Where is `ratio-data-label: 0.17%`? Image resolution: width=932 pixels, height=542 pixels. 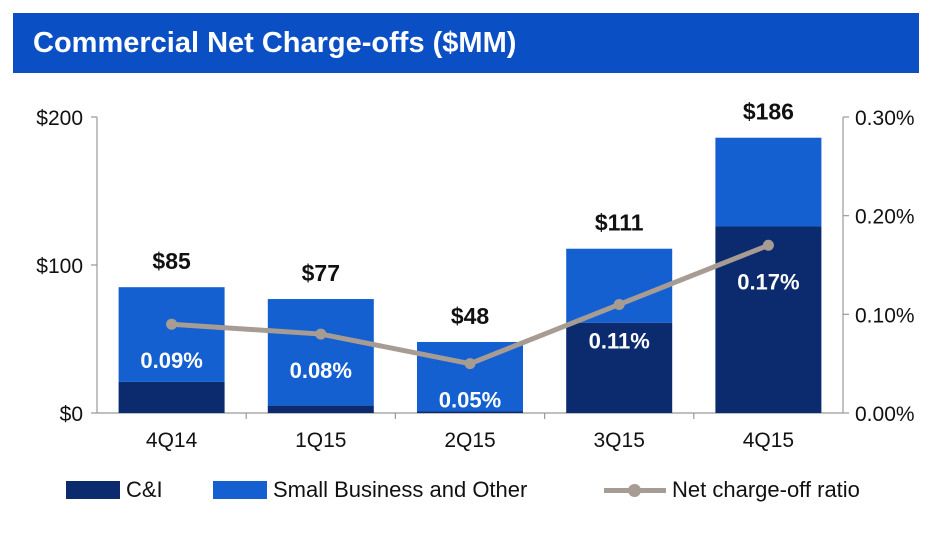 ratio-data-label: 0.17% is located at coordinates (768, 281).